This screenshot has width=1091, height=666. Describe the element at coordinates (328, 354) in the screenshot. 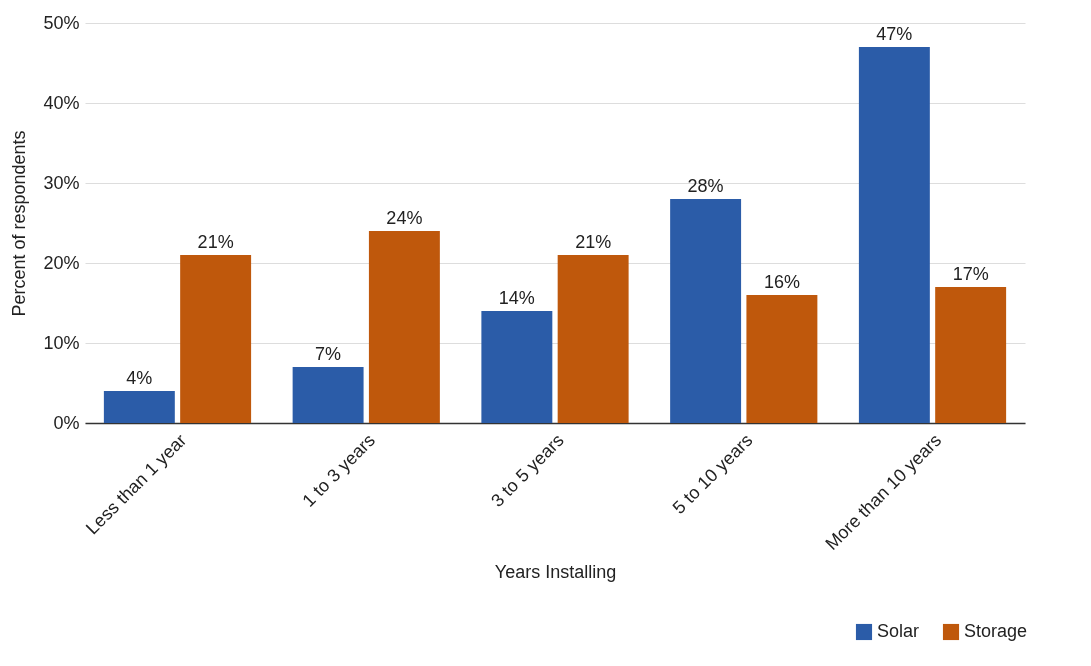

I see `data-label: 7%` at that location.